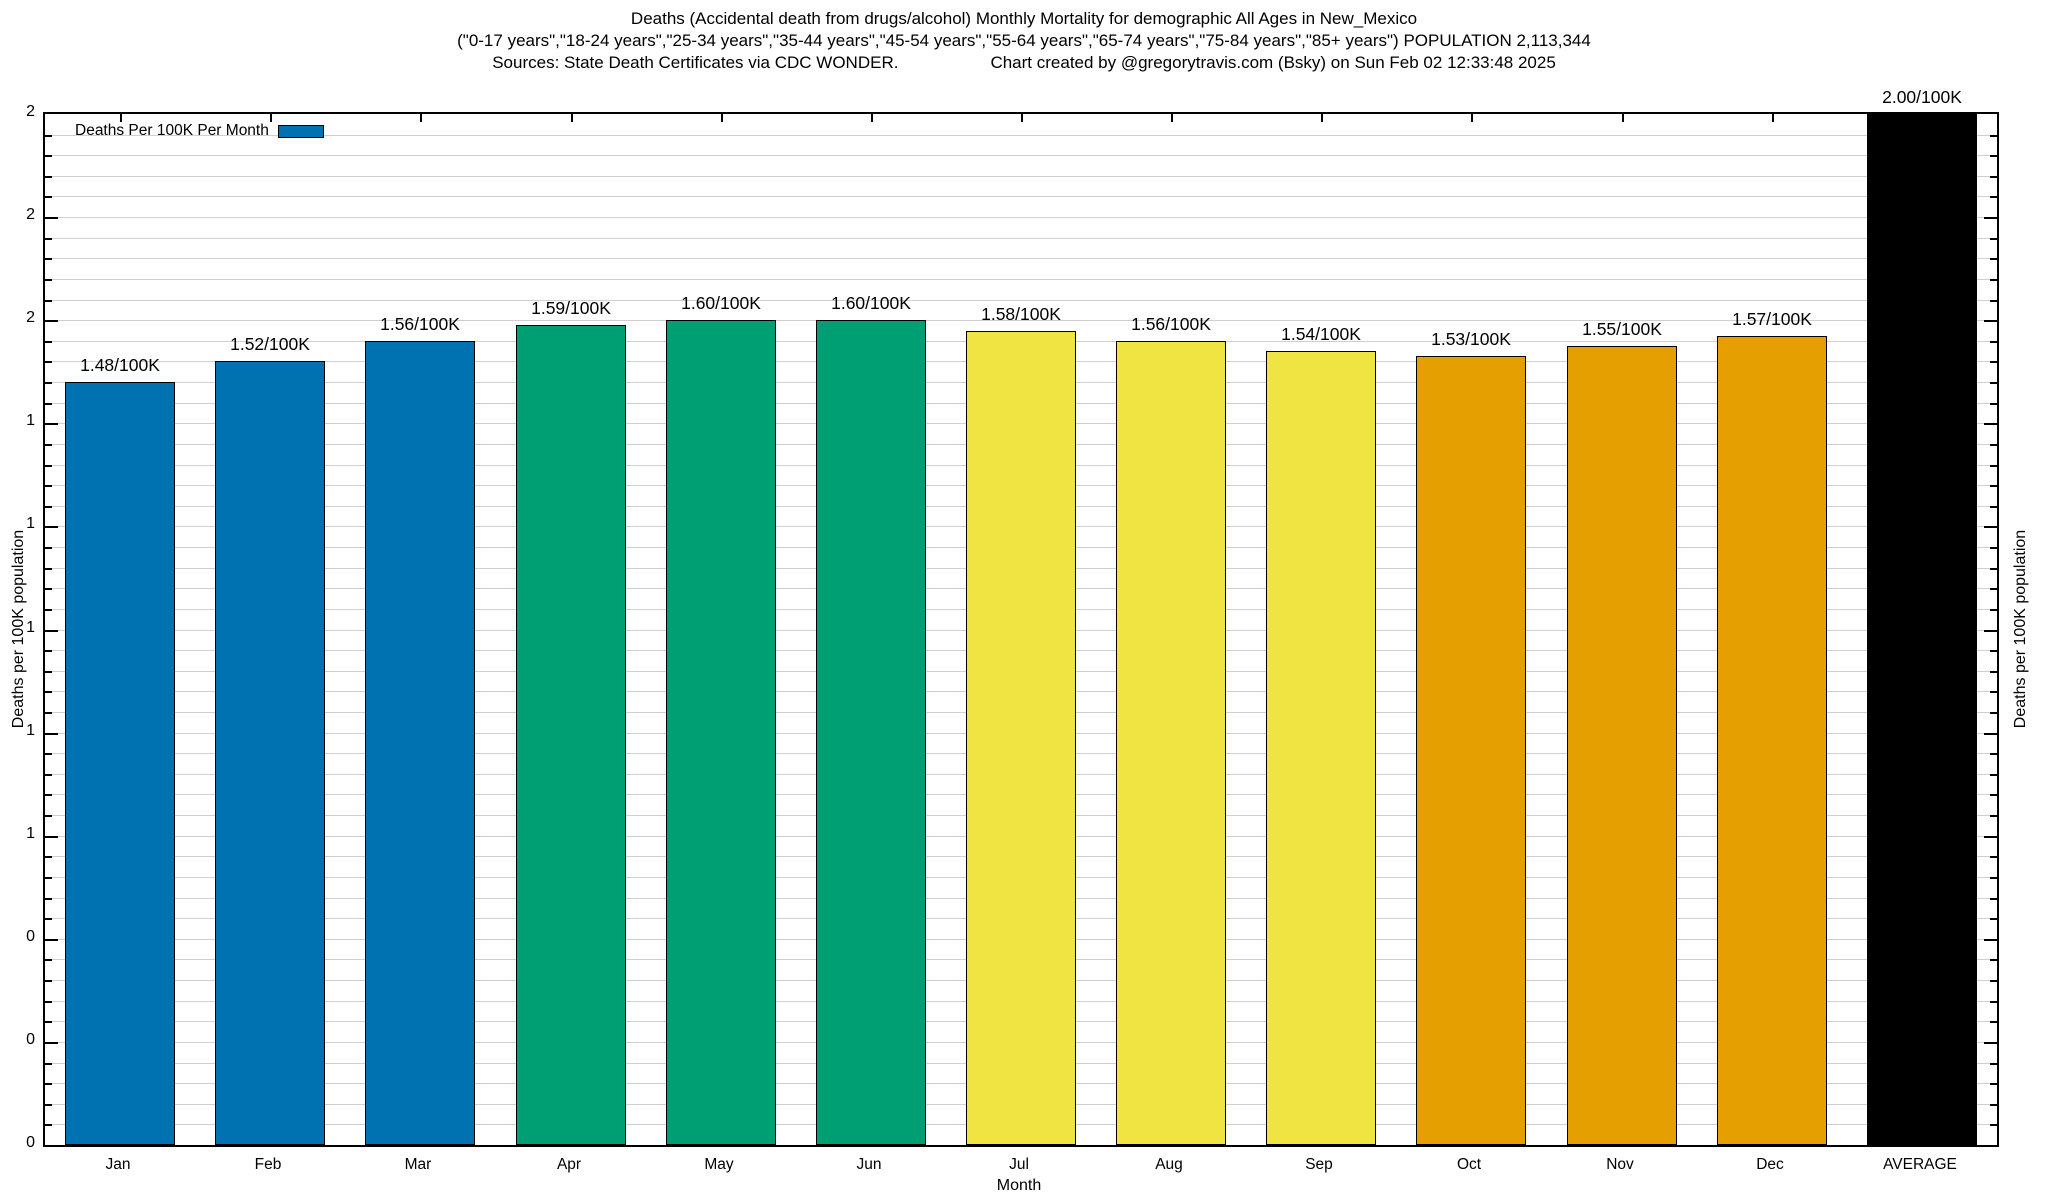  Describe the element at coordinates (1622, 329) in the screenshot. I see `bar-value-label-nov: 1.55/100K` at that location.